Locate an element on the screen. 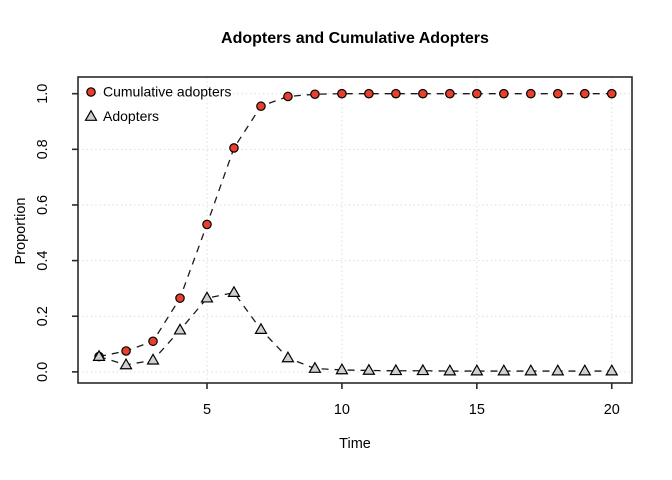  legend-marker-triangle is located at coordinates (91, 115).